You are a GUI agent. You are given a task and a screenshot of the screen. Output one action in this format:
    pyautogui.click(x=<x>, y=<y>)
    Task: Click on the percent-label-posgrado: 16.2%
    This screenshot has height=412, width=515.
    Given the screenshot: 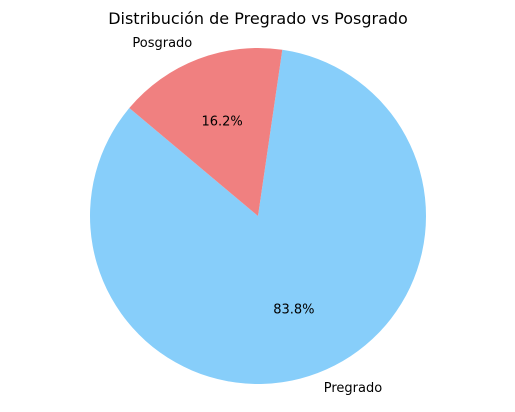 What is the action you would take?
    pyautogui.click(x=221, y=121)
    